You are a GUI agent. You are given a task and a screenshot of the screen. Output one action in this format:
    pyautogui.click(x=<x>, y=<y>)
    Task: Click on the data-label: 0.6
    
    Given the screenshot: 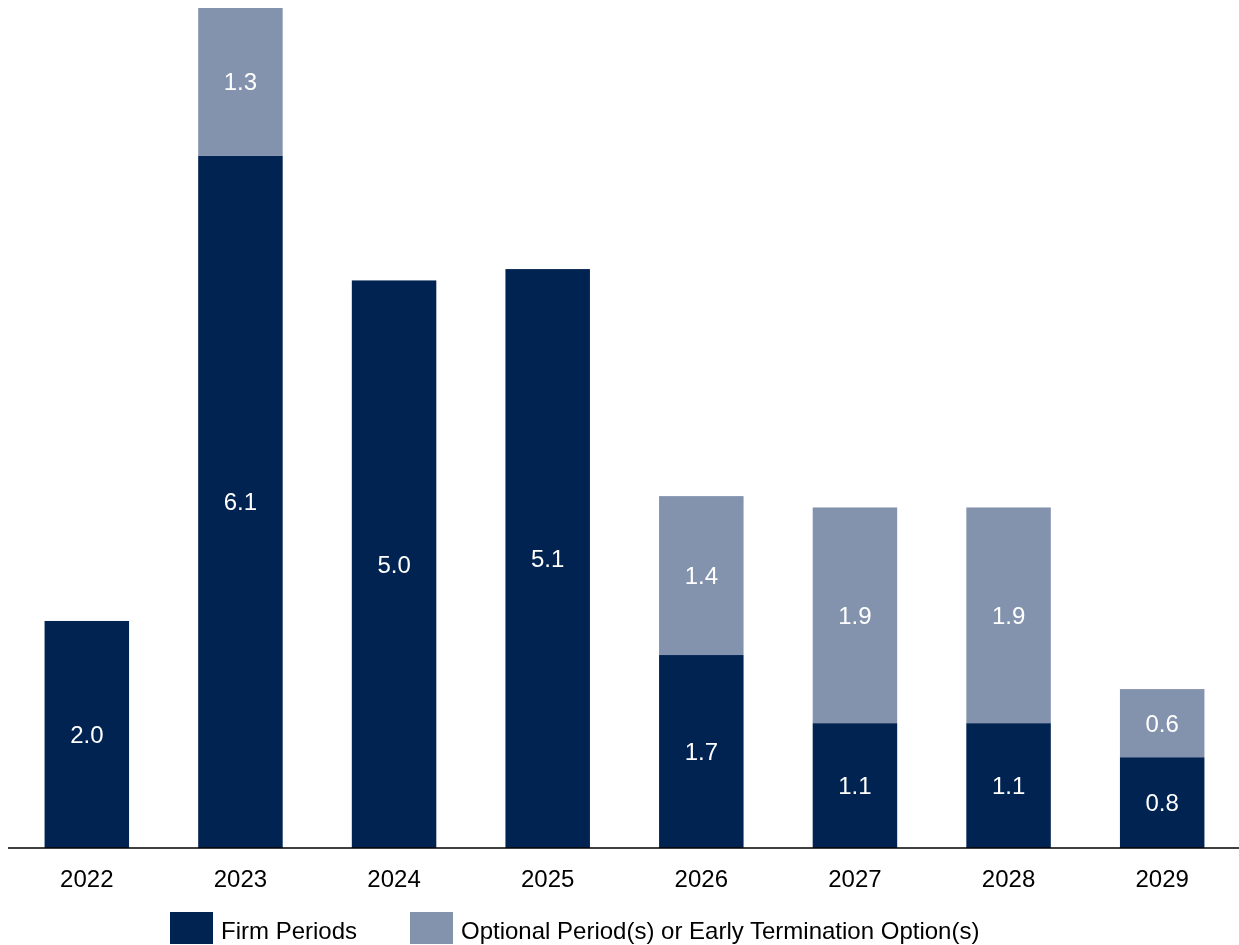 What is the action you would take?
    pyautogui.click(x=1162, y=723)
    